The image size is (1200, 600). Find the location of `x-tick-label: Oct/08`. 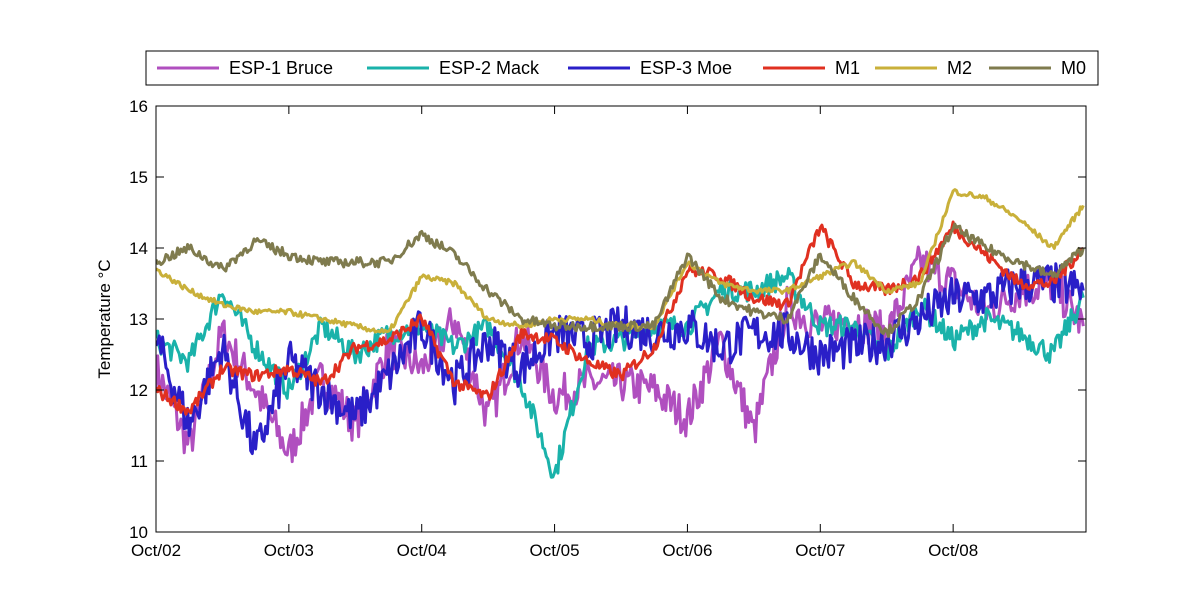

x-tick-label: Oct/08 is located at coordinates (953, 550).